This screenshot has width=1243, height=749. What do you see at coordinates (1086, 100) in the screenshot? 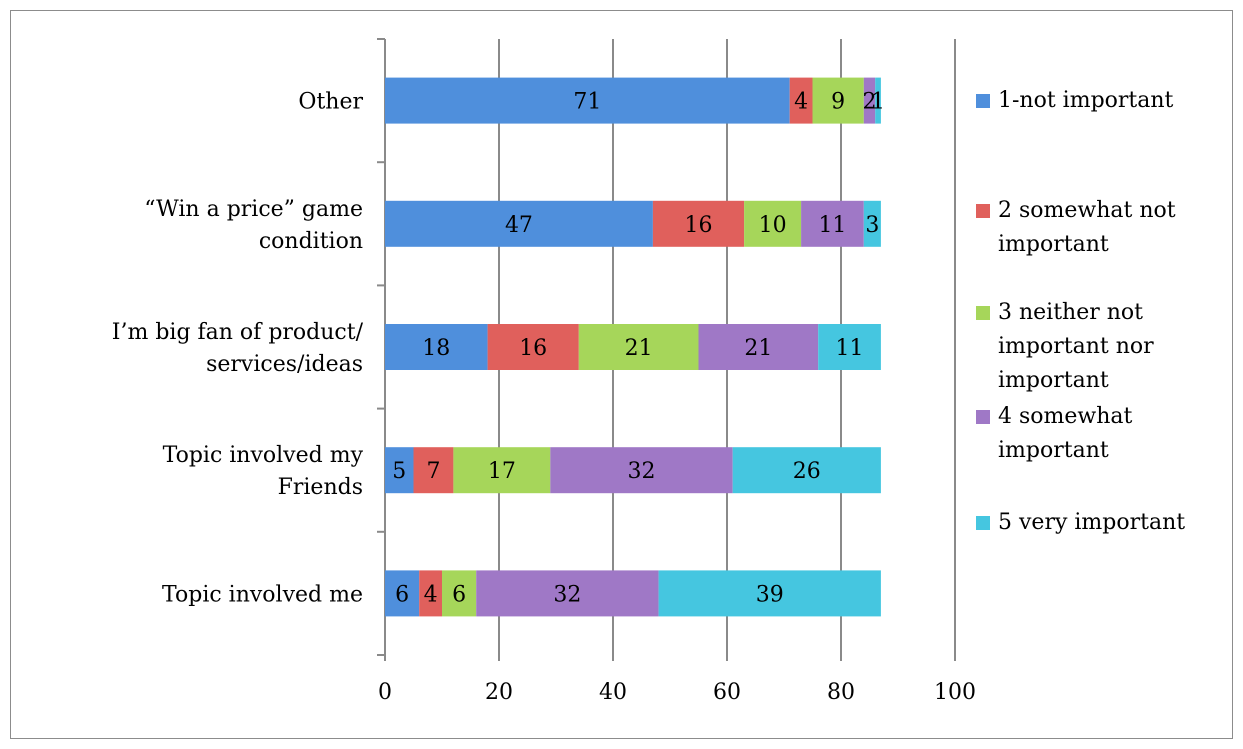
I see `legend-label: 1-not important` at bounding box center [1086, 100].